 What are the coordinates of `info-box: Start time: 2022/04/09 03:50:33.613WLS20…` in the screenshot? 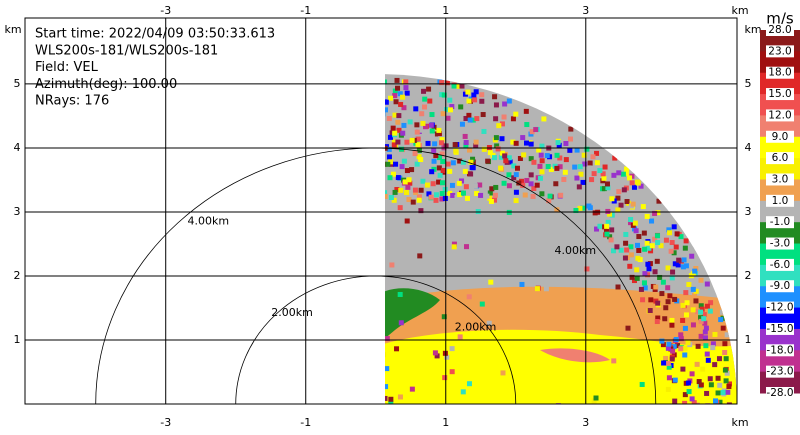 It's located at (155, 68).